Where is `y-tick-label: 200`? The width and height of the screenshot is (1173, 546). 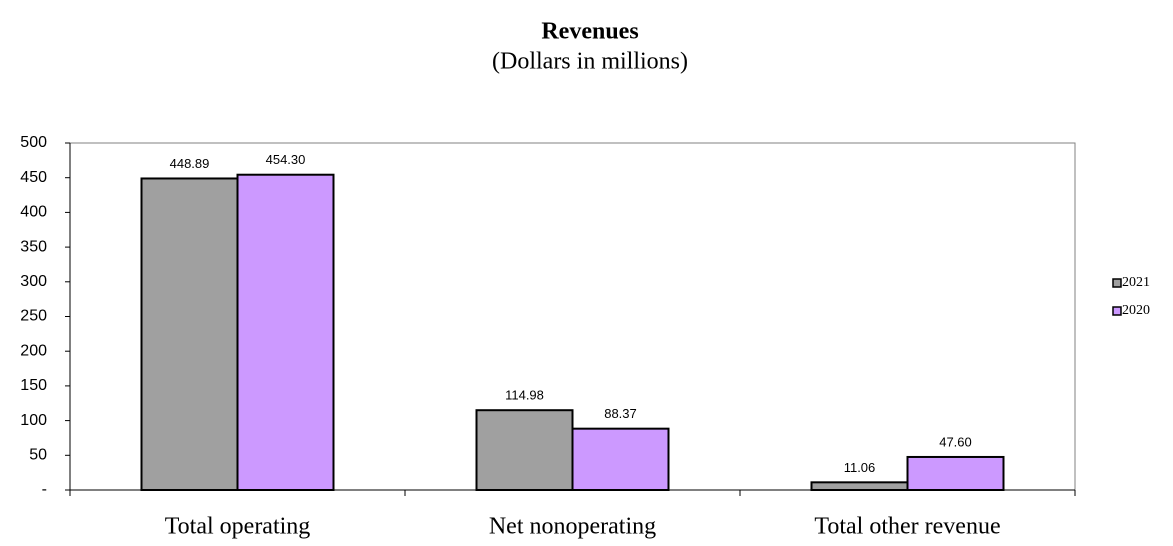
y-tick-label: 200 is located at coordinates (33, 350).